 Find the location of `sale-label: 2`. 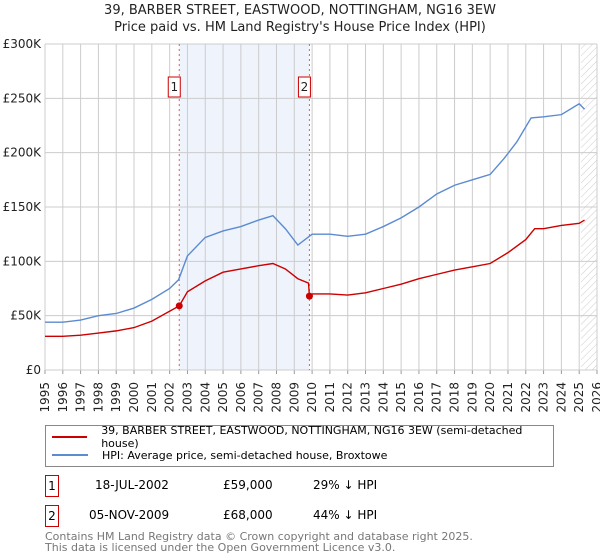

sale-label: 2 is located at coordinates (305, 87).